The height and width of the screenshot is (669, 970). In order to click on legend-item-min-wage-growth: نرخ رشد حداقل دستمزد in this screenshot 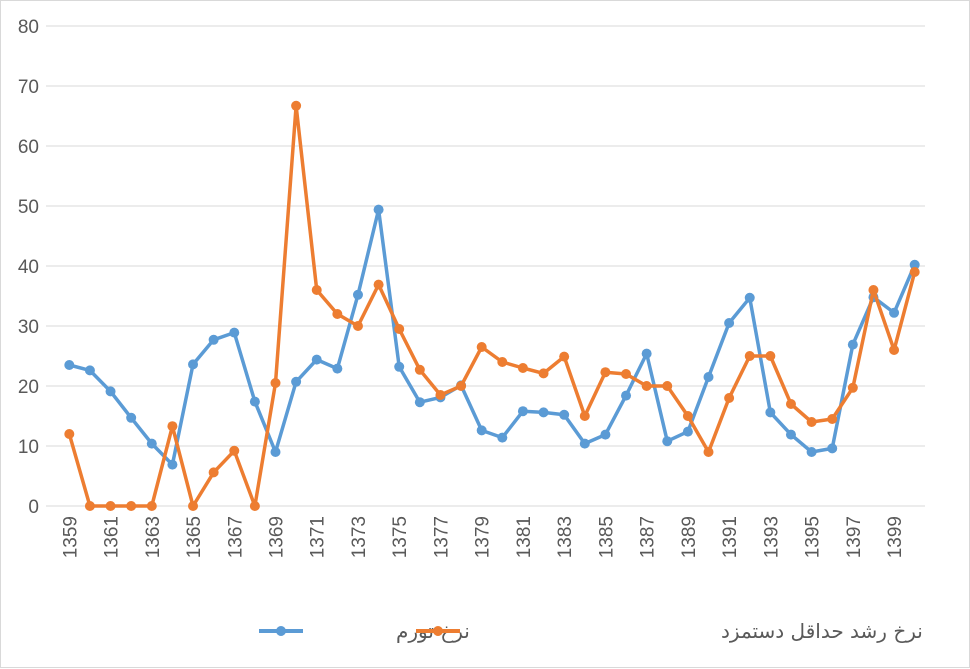, I will do `click(669, 631)`.